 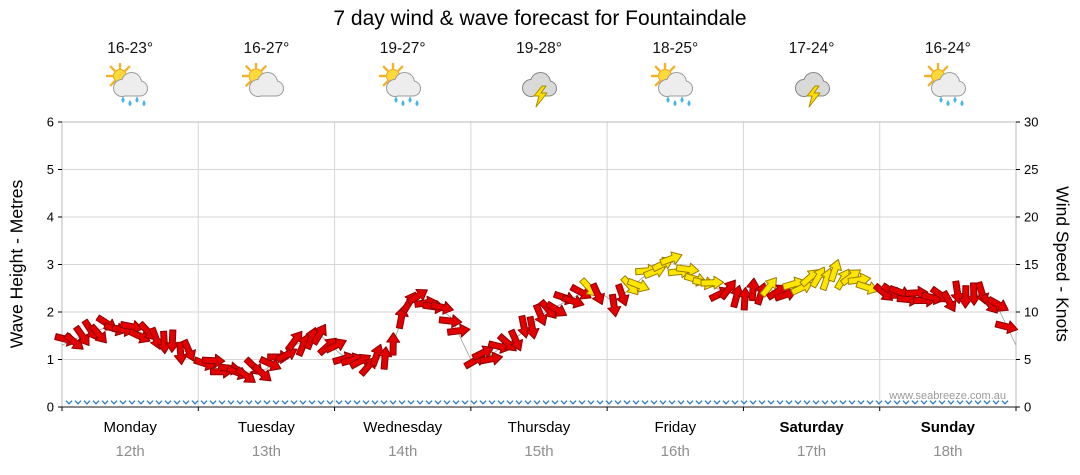 I want to click on day-date-label: 12th, so click(x=130, y=451).